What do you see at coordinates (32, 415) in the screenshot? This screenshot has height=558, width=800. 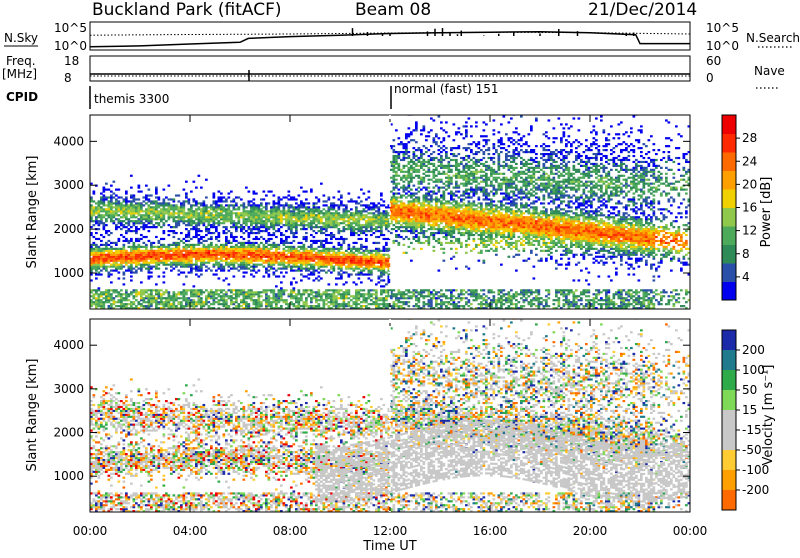 I see `velocity-ylabel: Slant Range [km]` at bounding box center [32, 415].